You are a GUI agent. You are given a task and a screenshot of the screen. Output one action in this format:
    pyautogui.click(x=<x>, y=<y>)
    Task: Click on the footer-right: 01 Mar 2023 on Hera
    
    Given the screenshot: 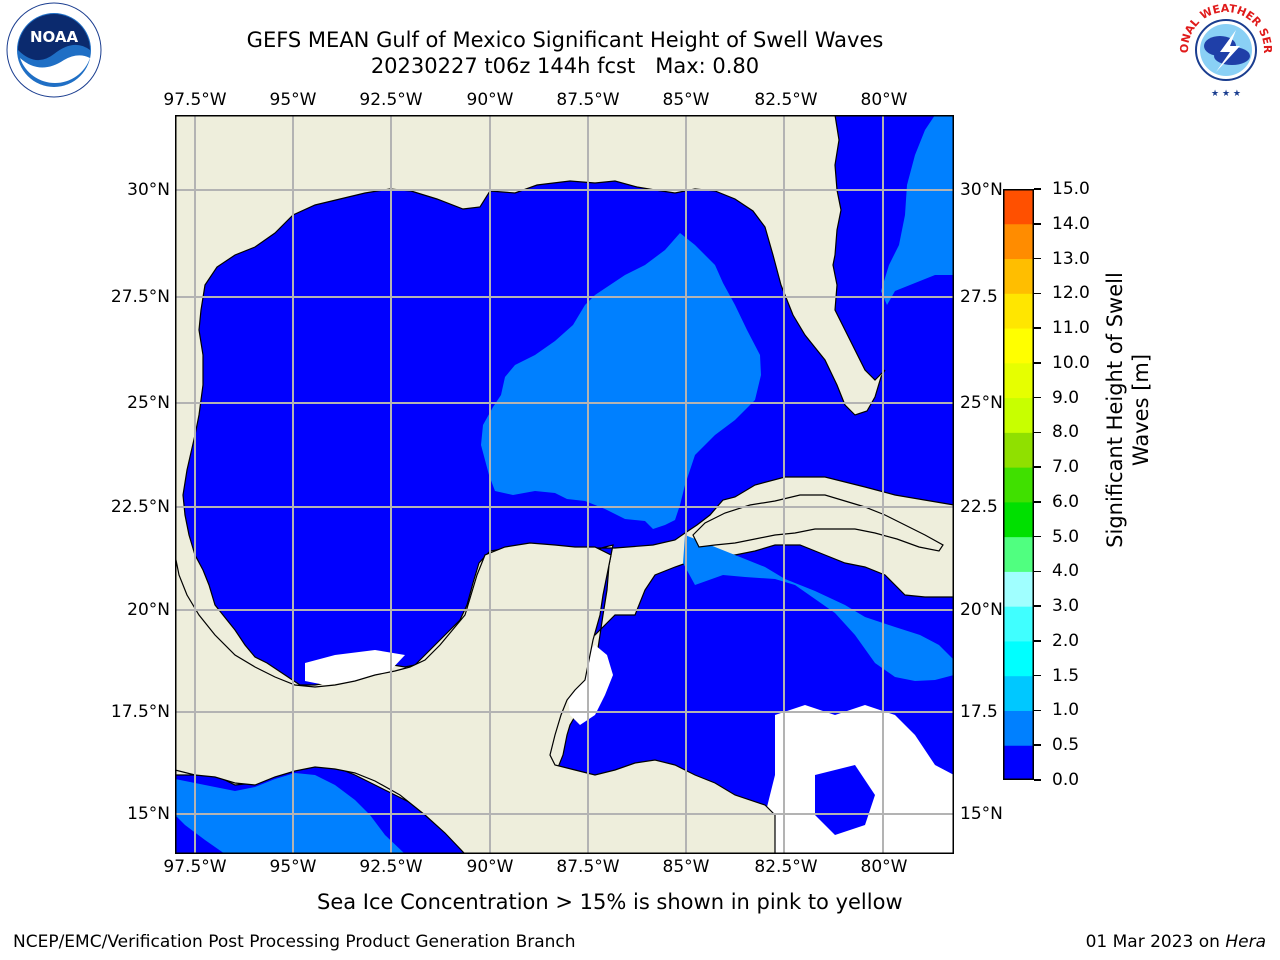 What is the action you would take?
    pyautogui.click(x=1176, y=942)
    